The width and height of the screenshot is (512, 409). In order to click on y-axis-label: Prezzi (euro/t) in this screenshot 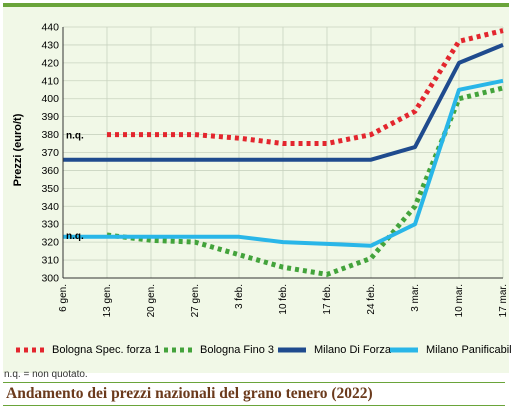, I will do `click(18, 149)`.